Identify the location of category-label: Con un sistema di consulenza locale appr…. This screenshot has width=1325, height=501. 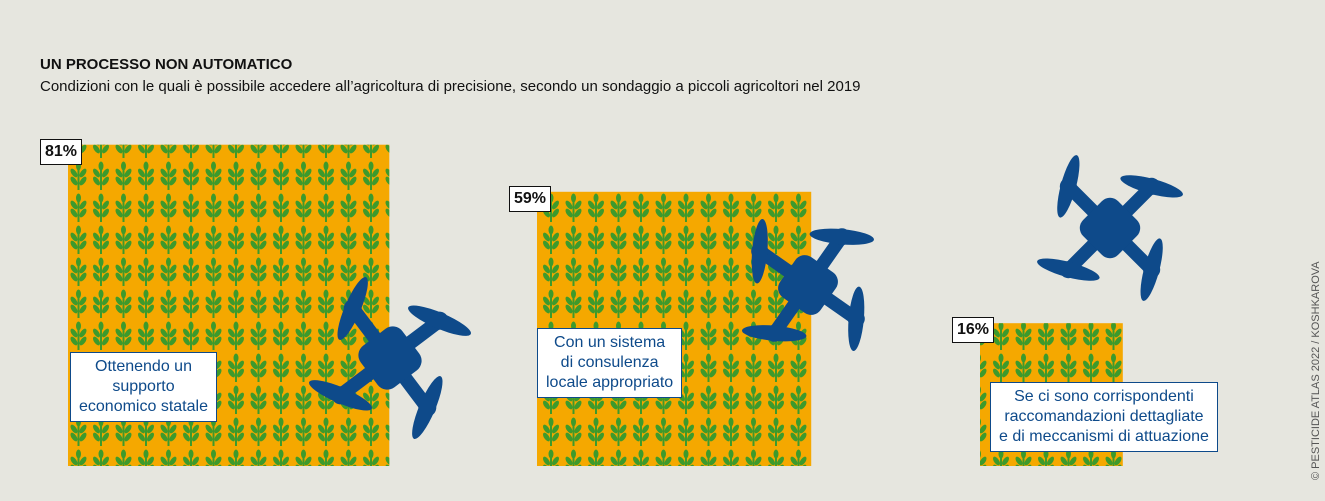
(610, 363).